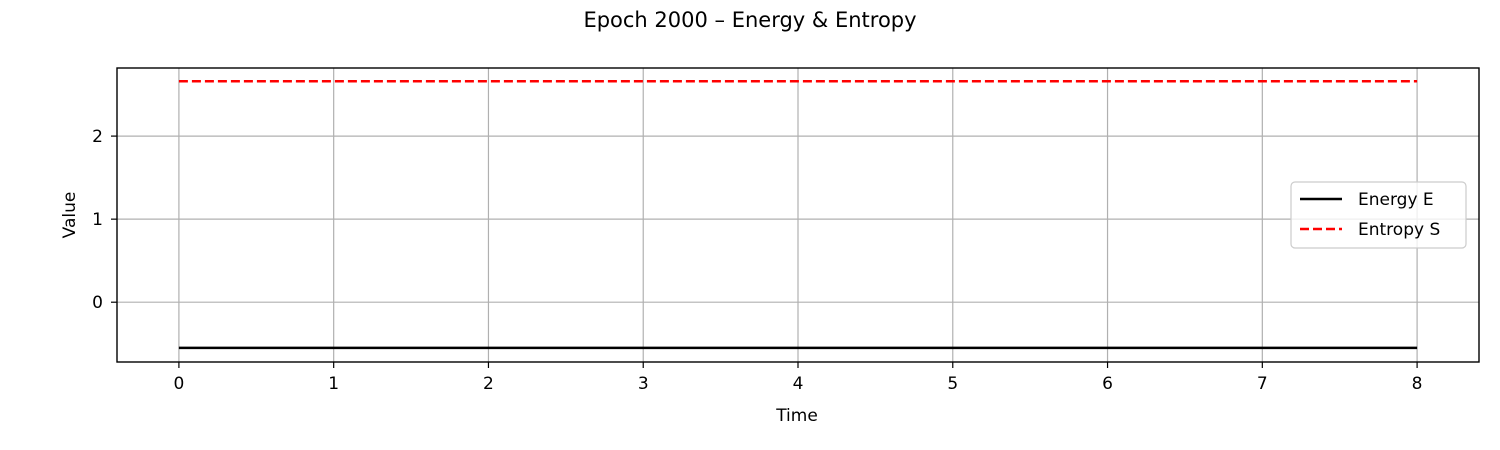 Image resolution: width=1500 pixels, height=450 pixels. What do you see at coordinates (796, 416) in the screenshot?
I see `x-axis-label: Time` at bounding box center [796, 416].